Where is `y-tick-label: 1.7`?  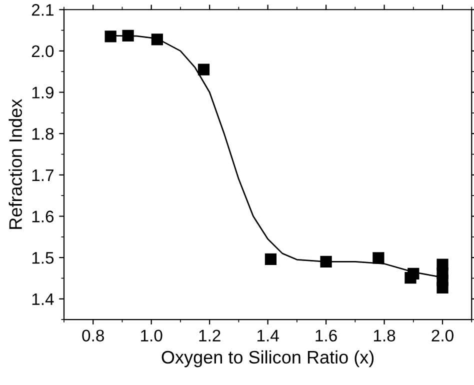 y-tick-label: 1.7 is located at coordinates (43, 175).